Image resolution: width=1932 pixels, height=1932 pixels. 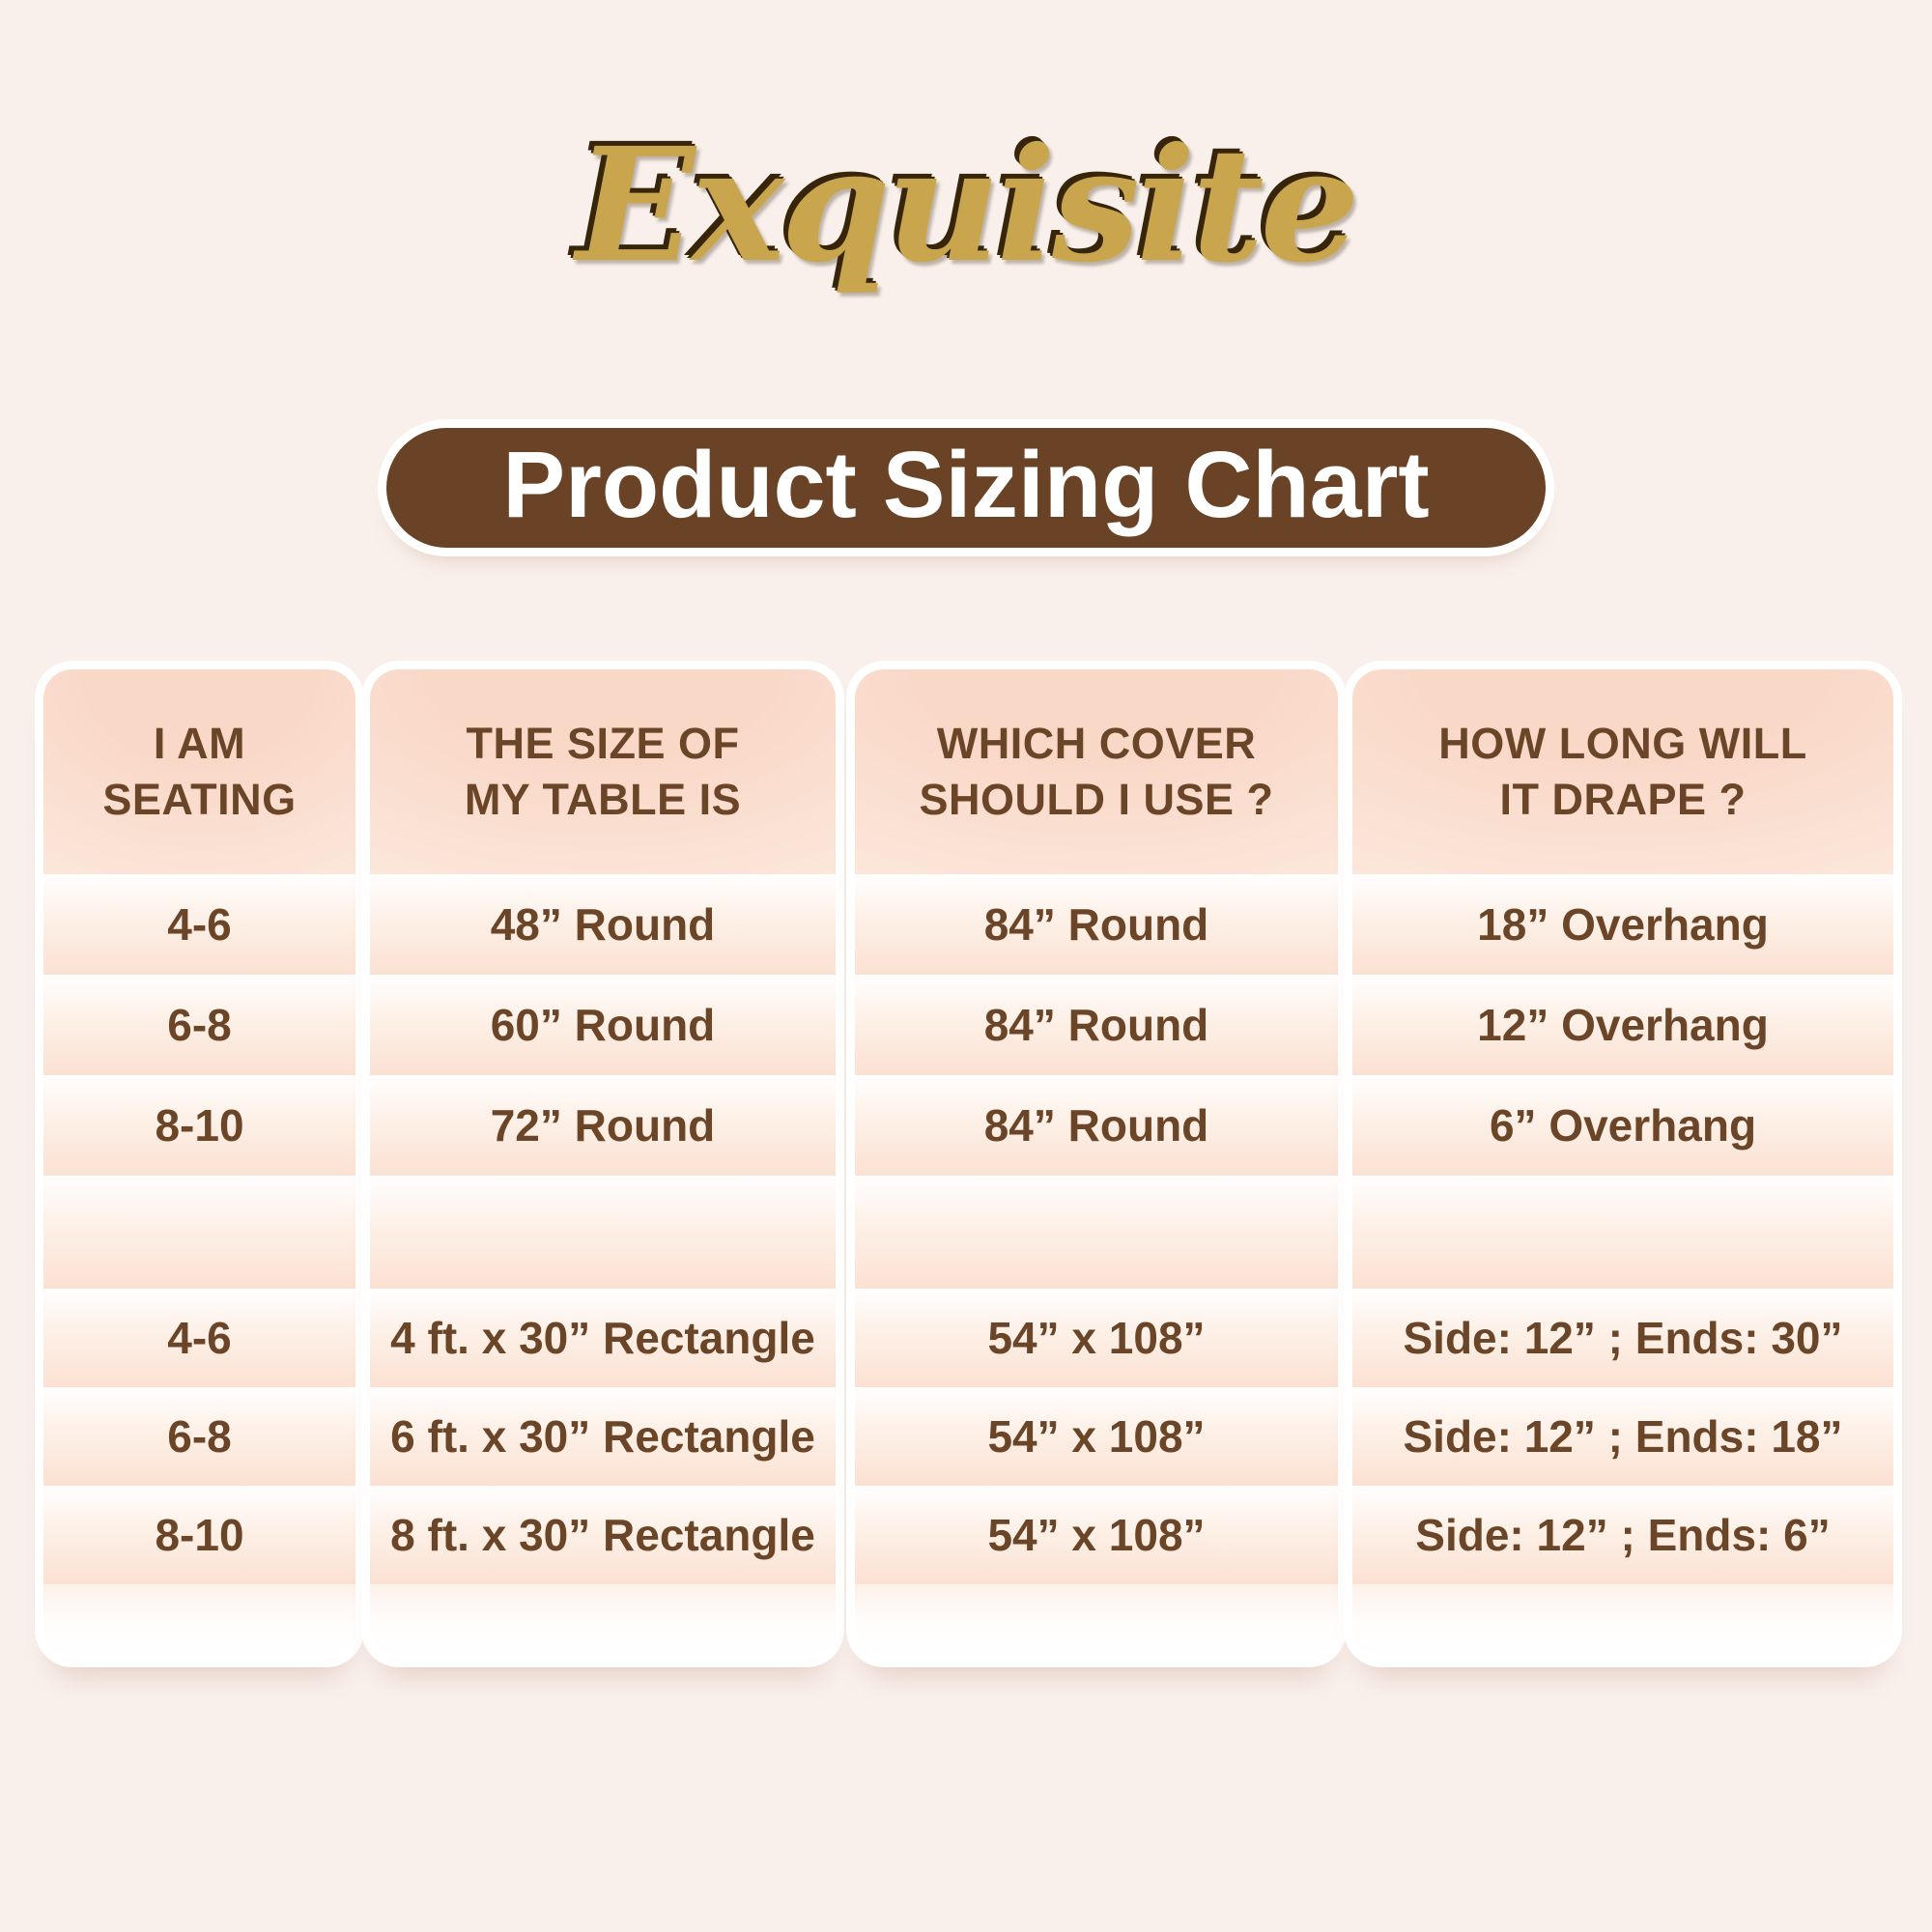 I want to click on table-cell: Side: 12” ; Ends: 18”, so click(x=1622, y=1436).